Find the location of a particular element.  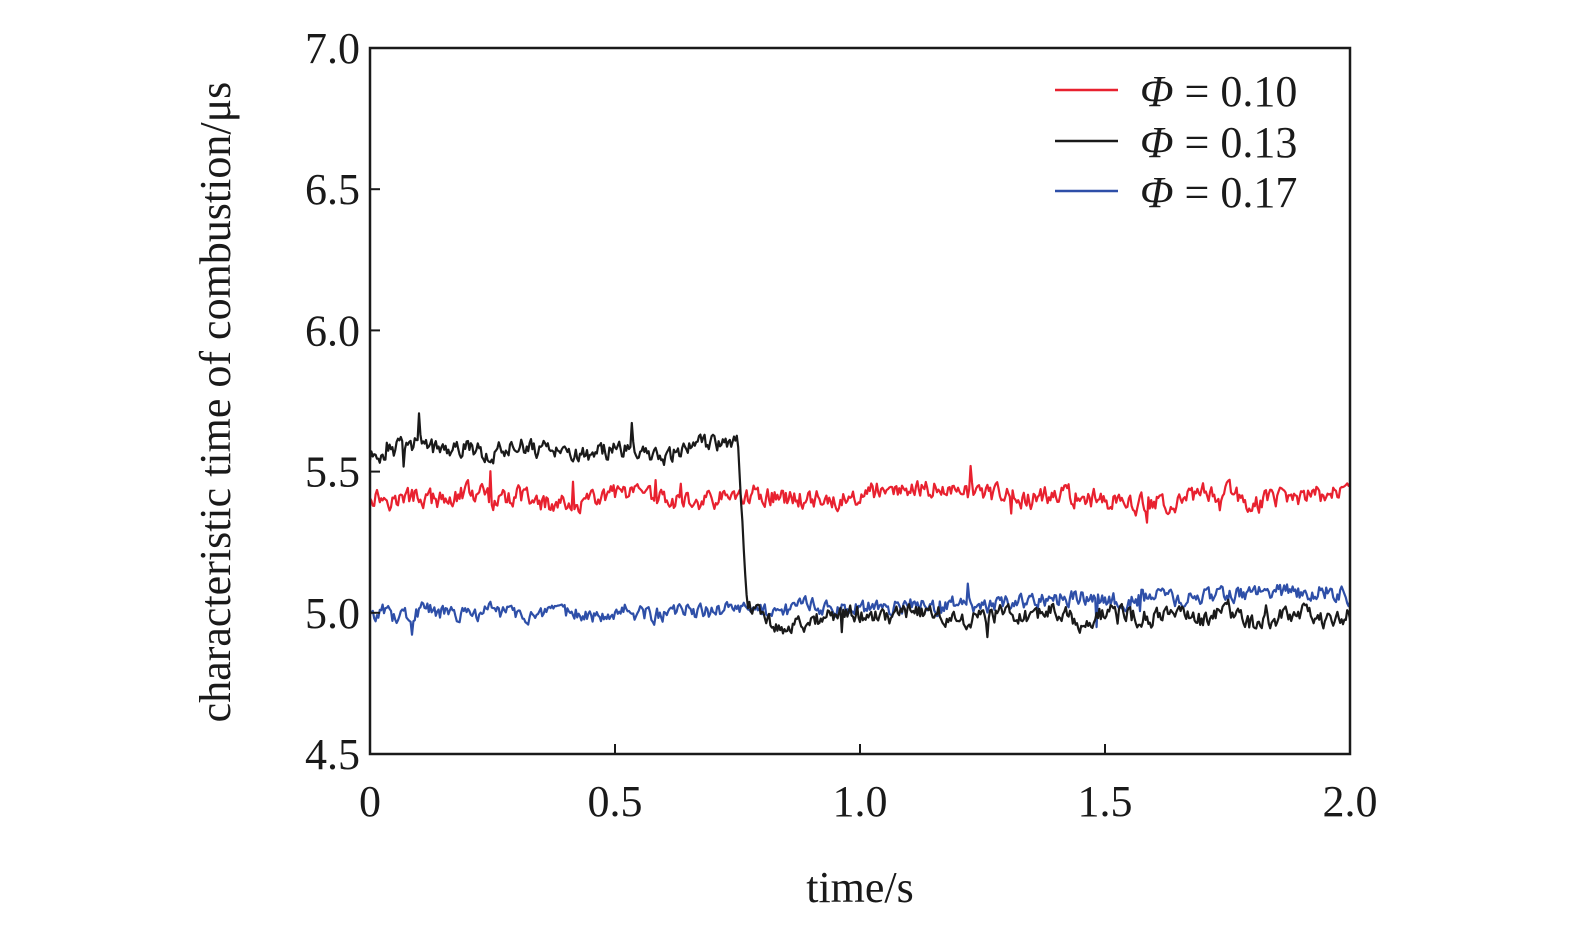

legend-label: Φ = 0.17 is located at coordinates (1218, 192).